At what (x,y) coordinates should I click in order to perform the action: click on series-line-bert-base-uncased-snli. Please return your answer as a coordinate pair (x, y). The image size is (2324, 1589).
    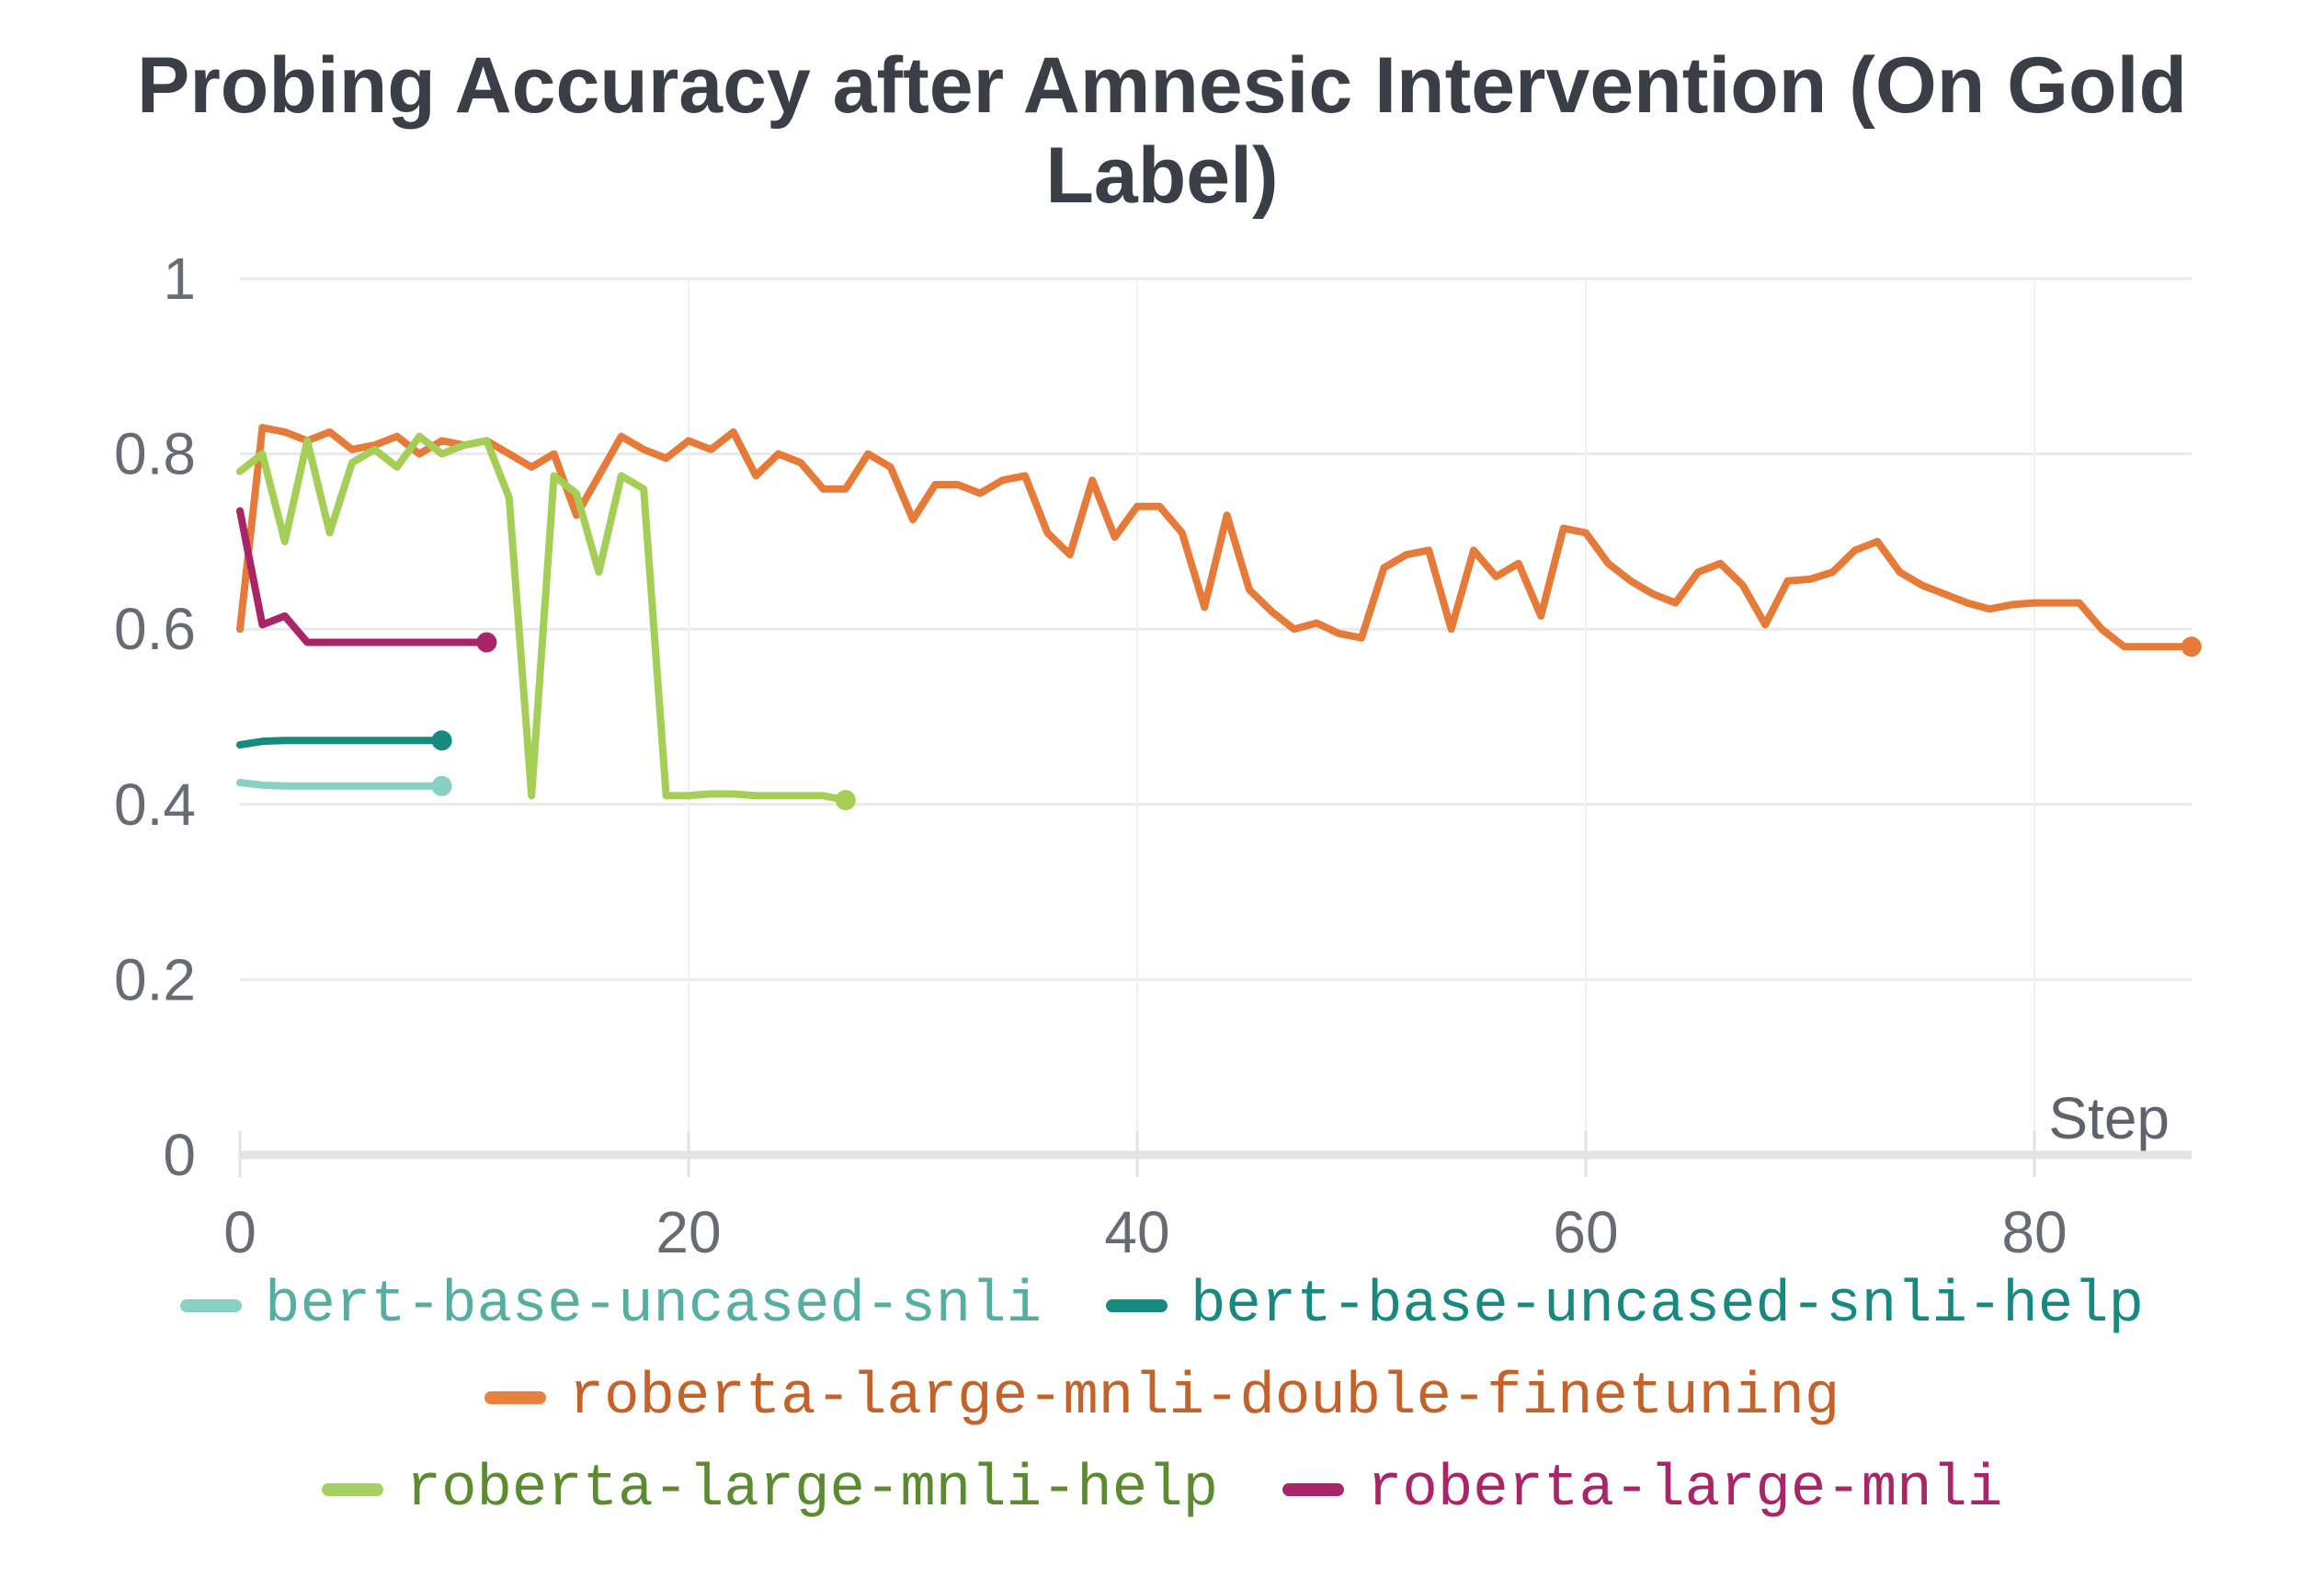
    Looking at the image, I should click on (341, 784).